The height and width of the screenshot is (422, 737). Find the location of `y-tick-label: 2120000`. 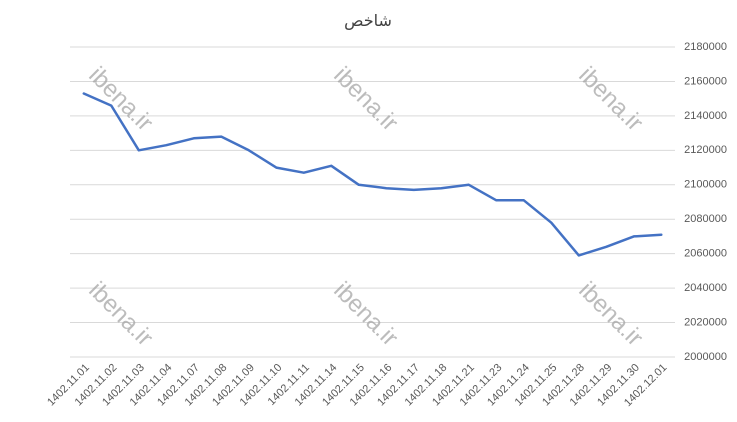

y-tick-label: 2120000 is located at coordinates (705, 150).